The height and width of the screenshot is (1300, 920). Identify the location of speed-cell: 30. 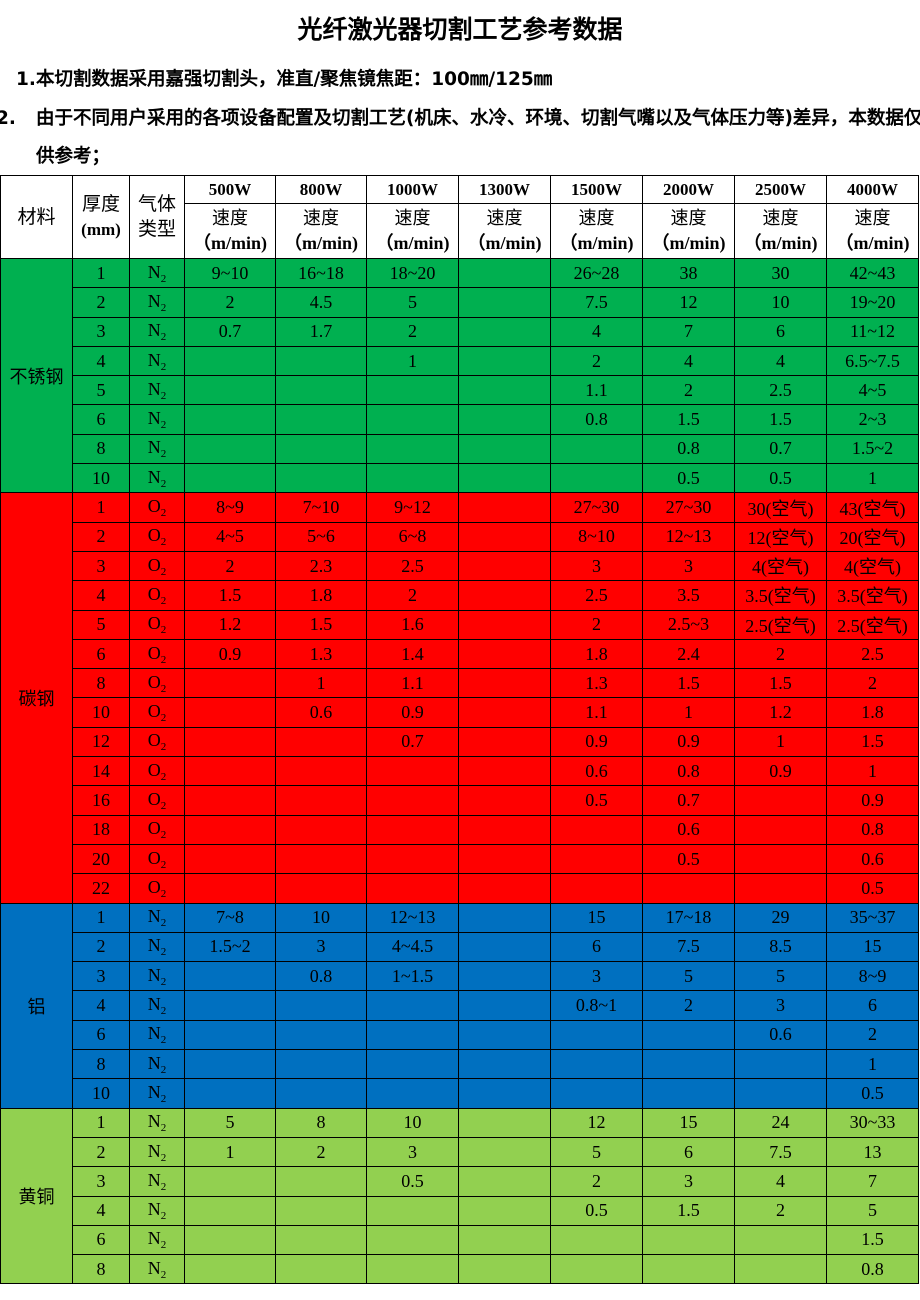
(780, 273).